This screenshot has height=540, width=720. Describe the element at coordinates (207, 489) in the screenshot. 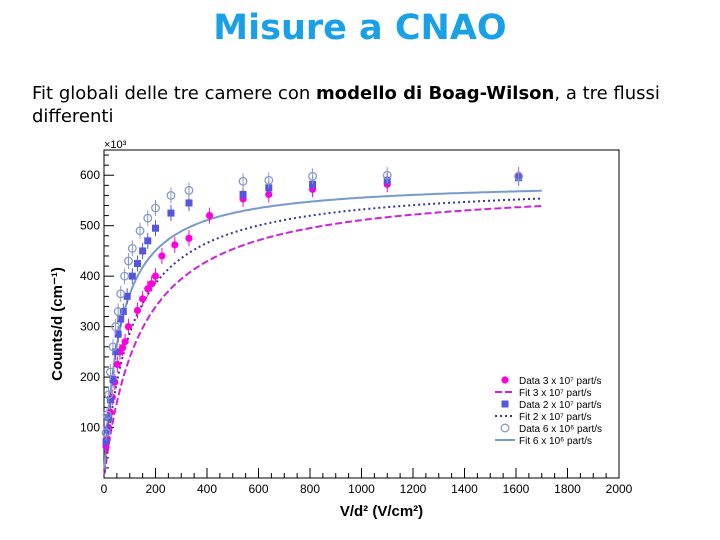

I see `x-tick-label: 400` at that location.